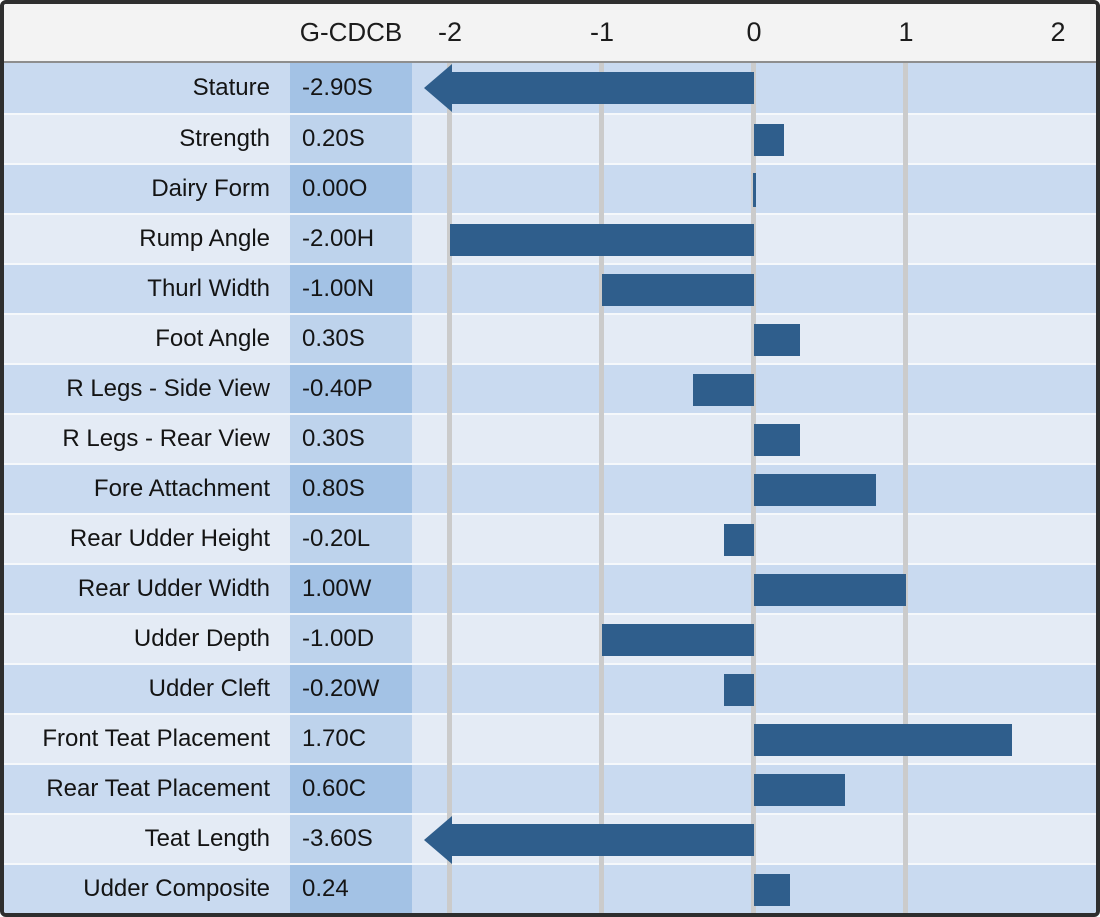  I want to click on trait-row: R Legs - Side View -0.40P, so click(550, 388).